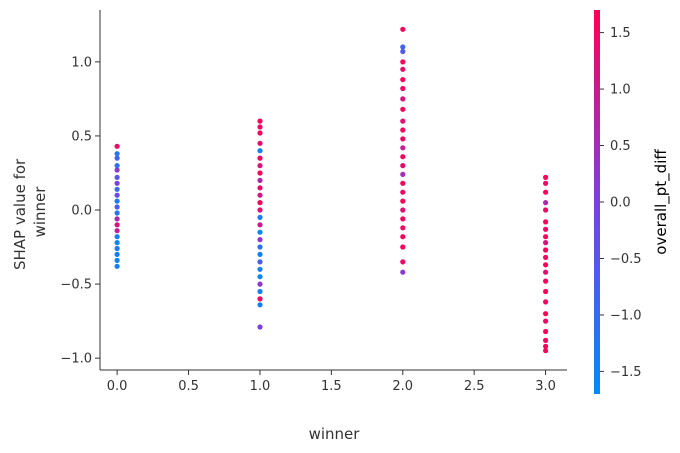 This screenshot has height=453, width=680. I want to click on x-tick-label: 0.0, so click(117, 386).